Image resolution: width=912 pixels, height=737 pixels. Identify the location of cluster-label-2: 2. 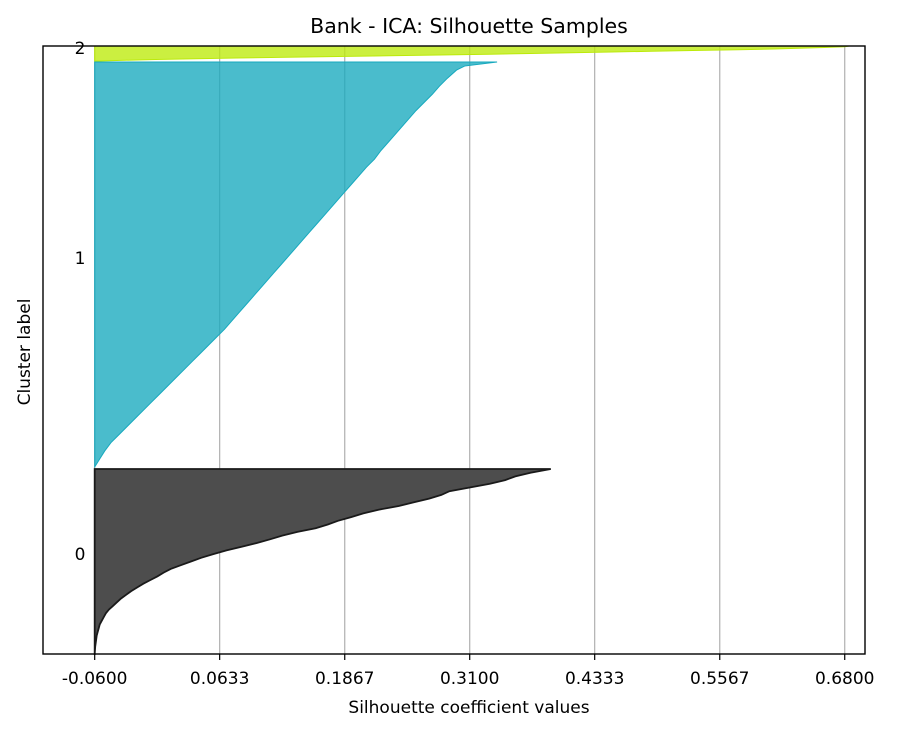
(80, 49).